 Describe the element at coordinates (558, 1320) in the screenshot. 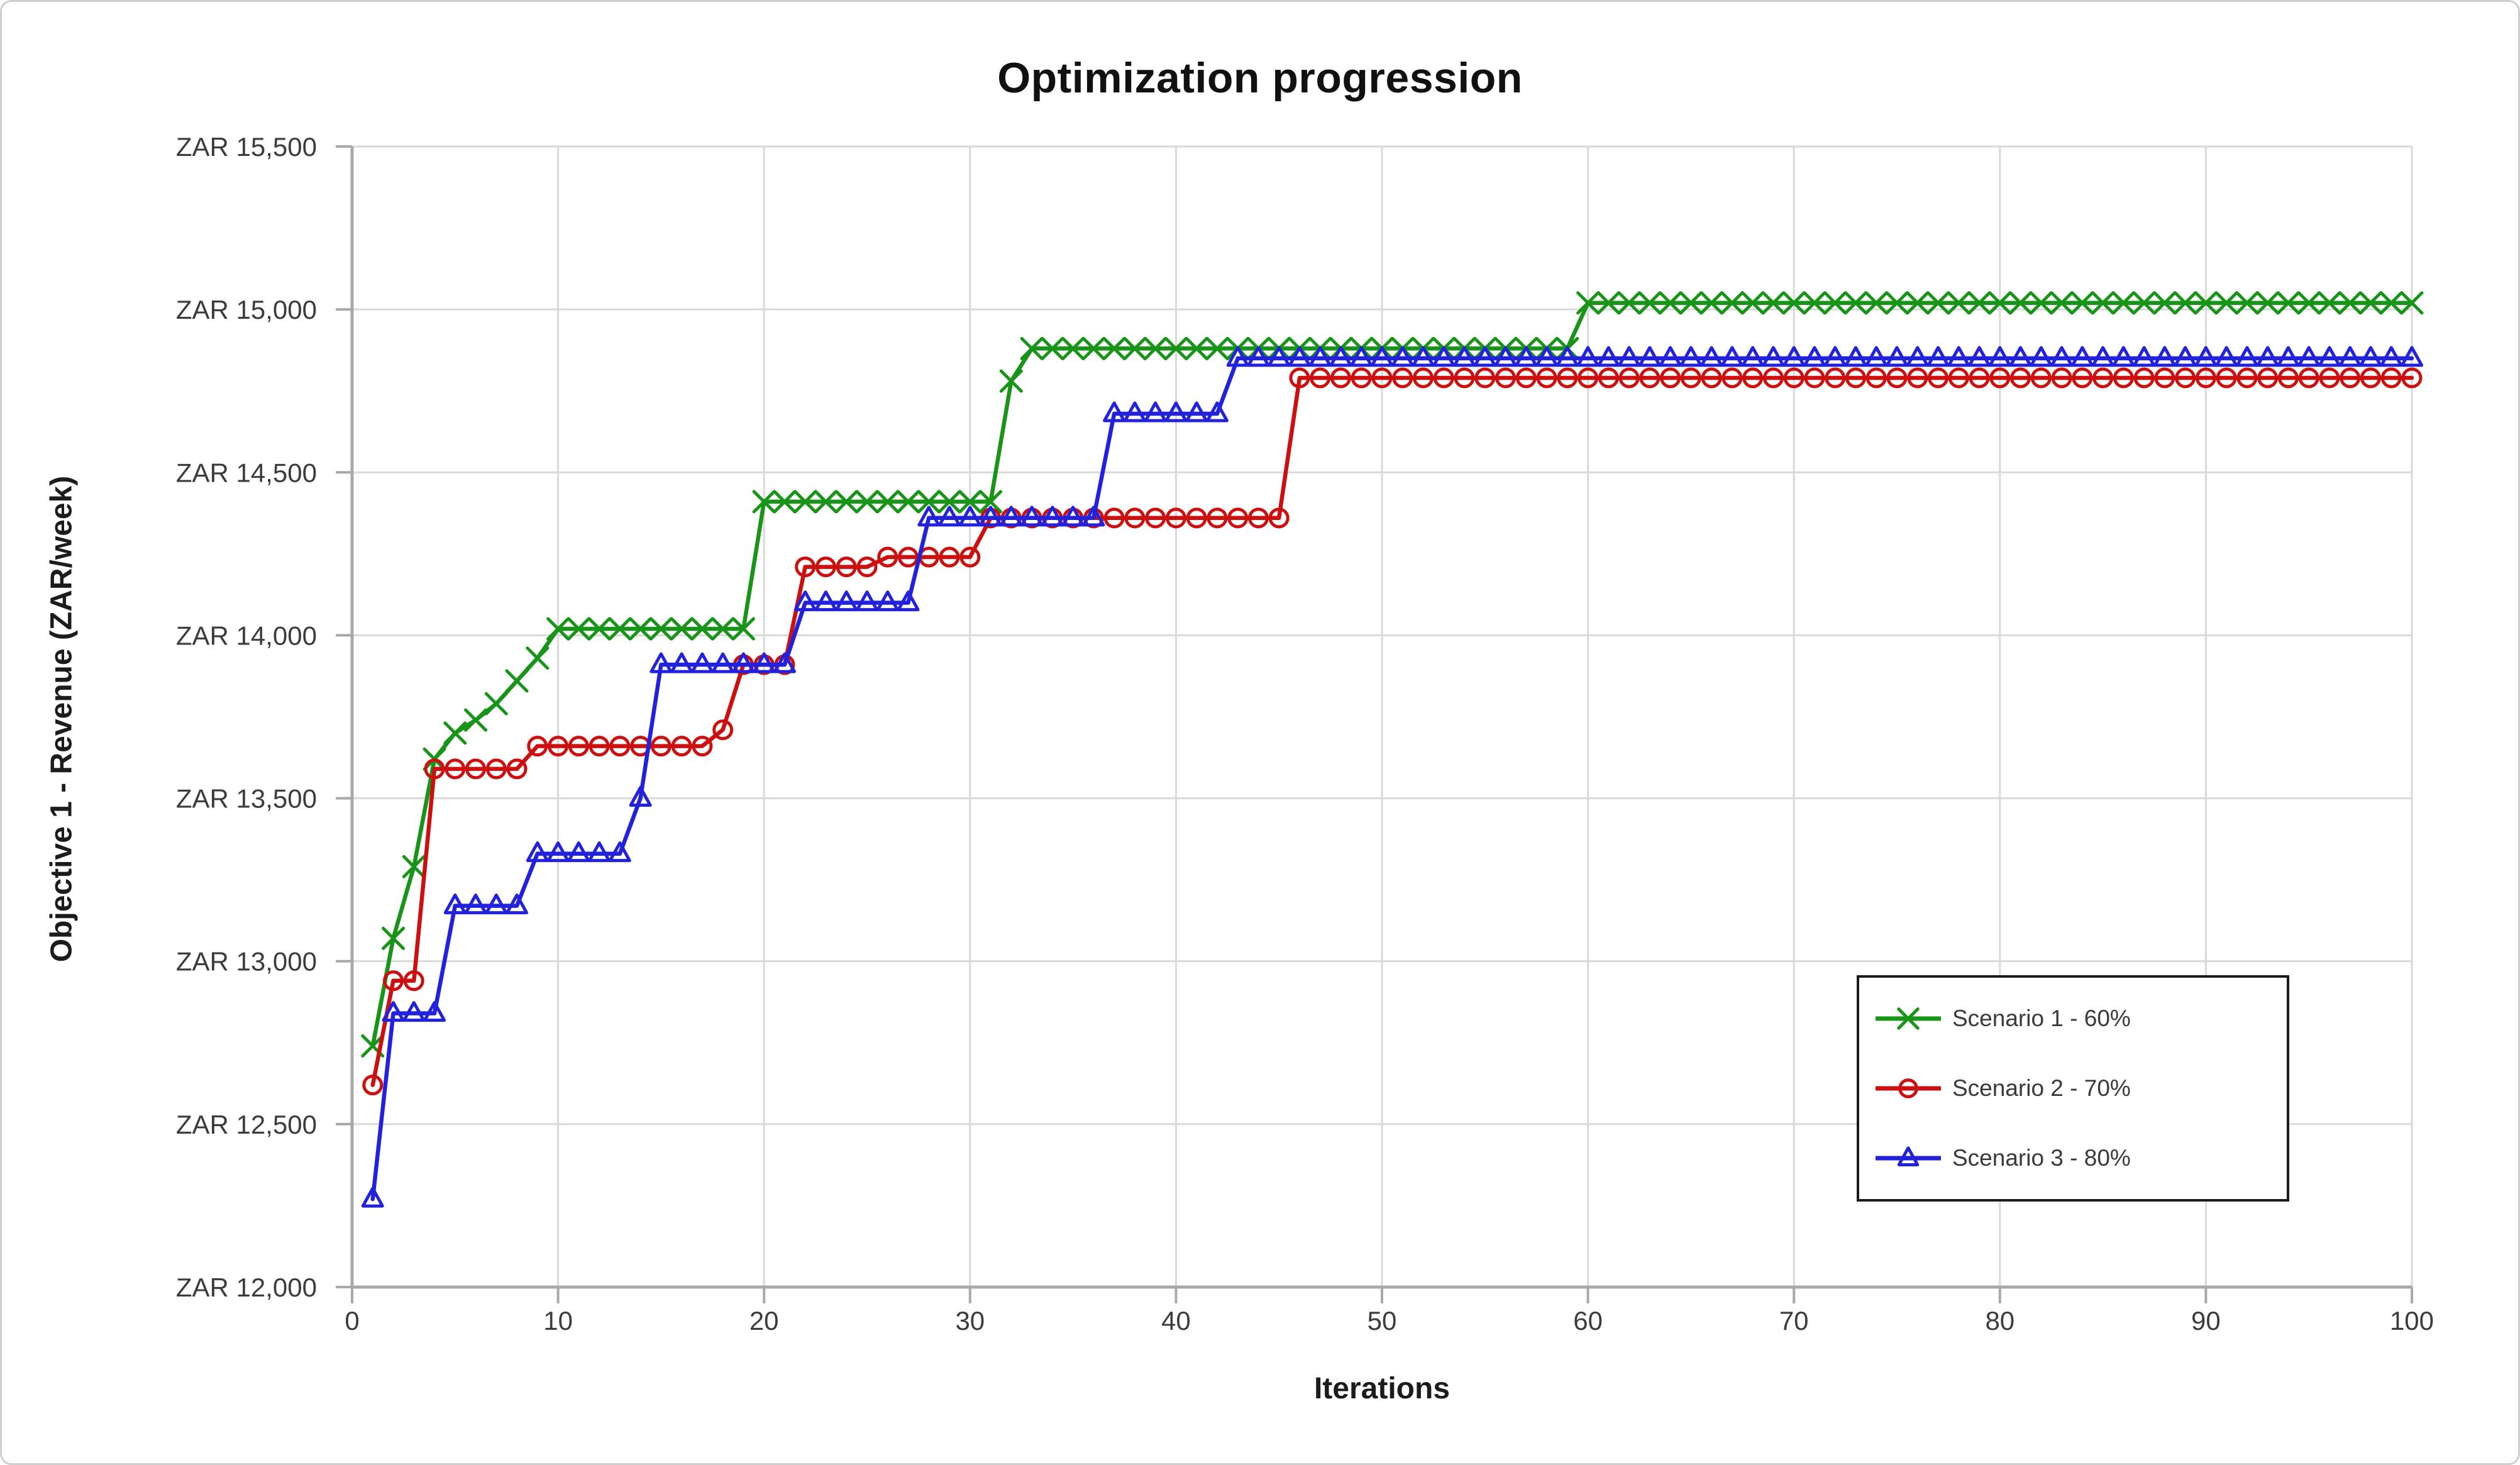

I see `x-tick-label: 10` at that location.